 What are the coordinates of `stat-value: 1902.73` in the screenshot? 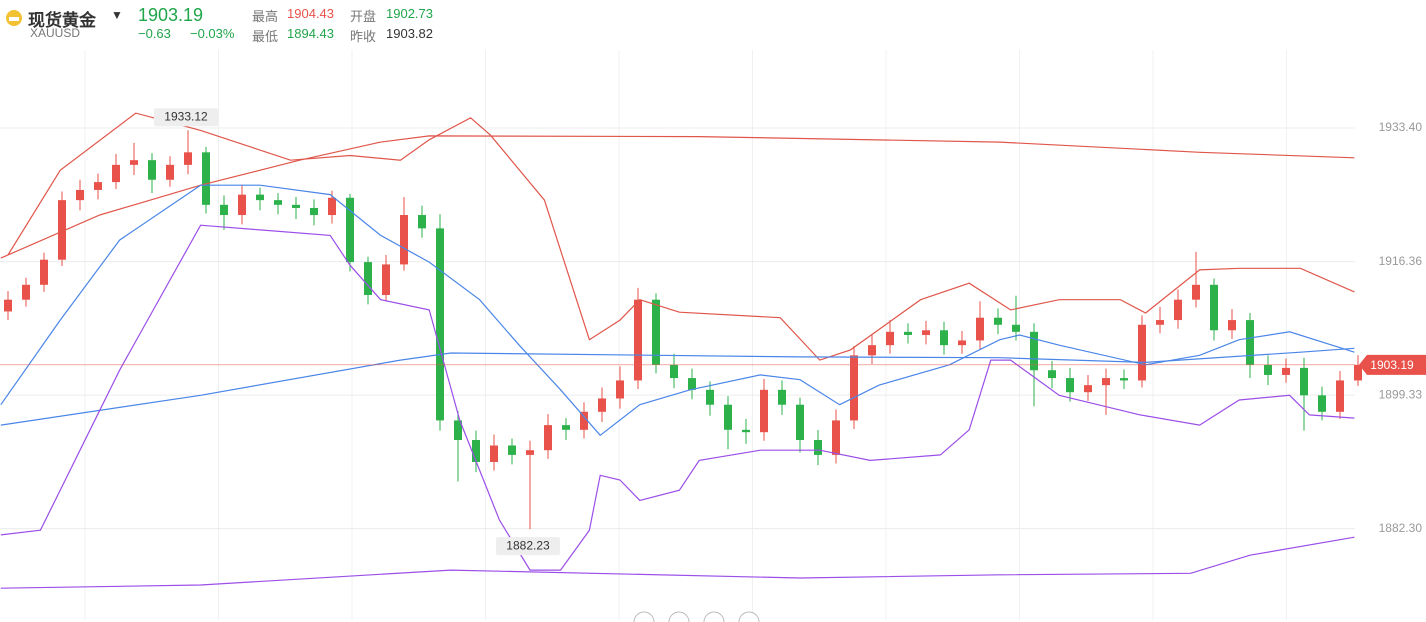 It's located at (409, 13).